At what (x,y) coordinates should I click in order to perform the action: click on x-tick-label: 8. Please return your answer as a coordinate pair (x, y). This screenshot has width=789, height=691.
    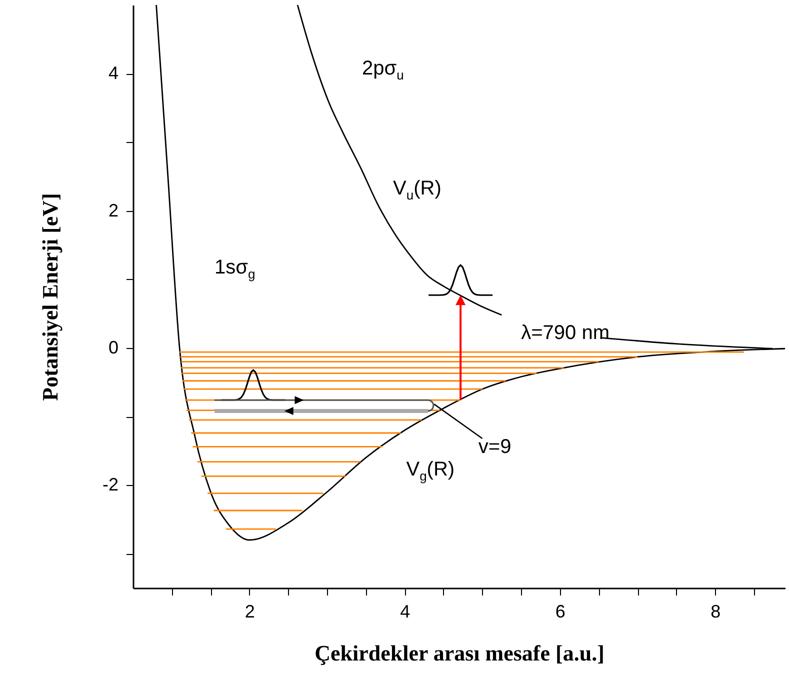
    Looking at the image, I should click on (715, 612).